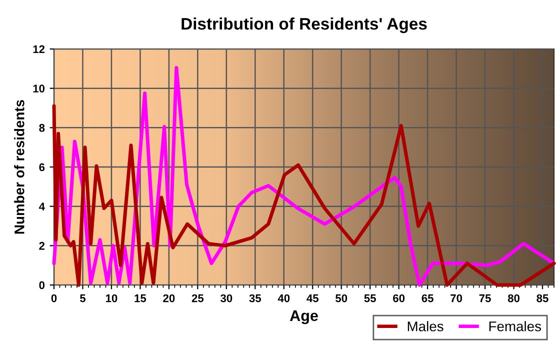 The width and height of the screenshot is (560, 353). Describe the element at coordinates (312, 298) in the screenshot. I see `x-tick-label: 45` at that location.